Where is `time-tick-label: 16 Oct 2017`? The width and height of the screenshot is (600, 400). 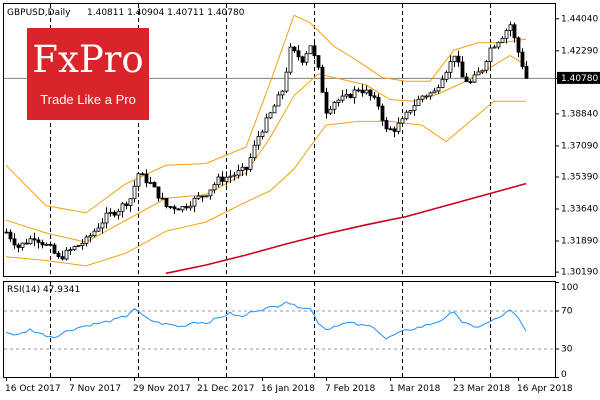
time-tick-label: 16 Oct 2017 is located at coordinates (33, 389).